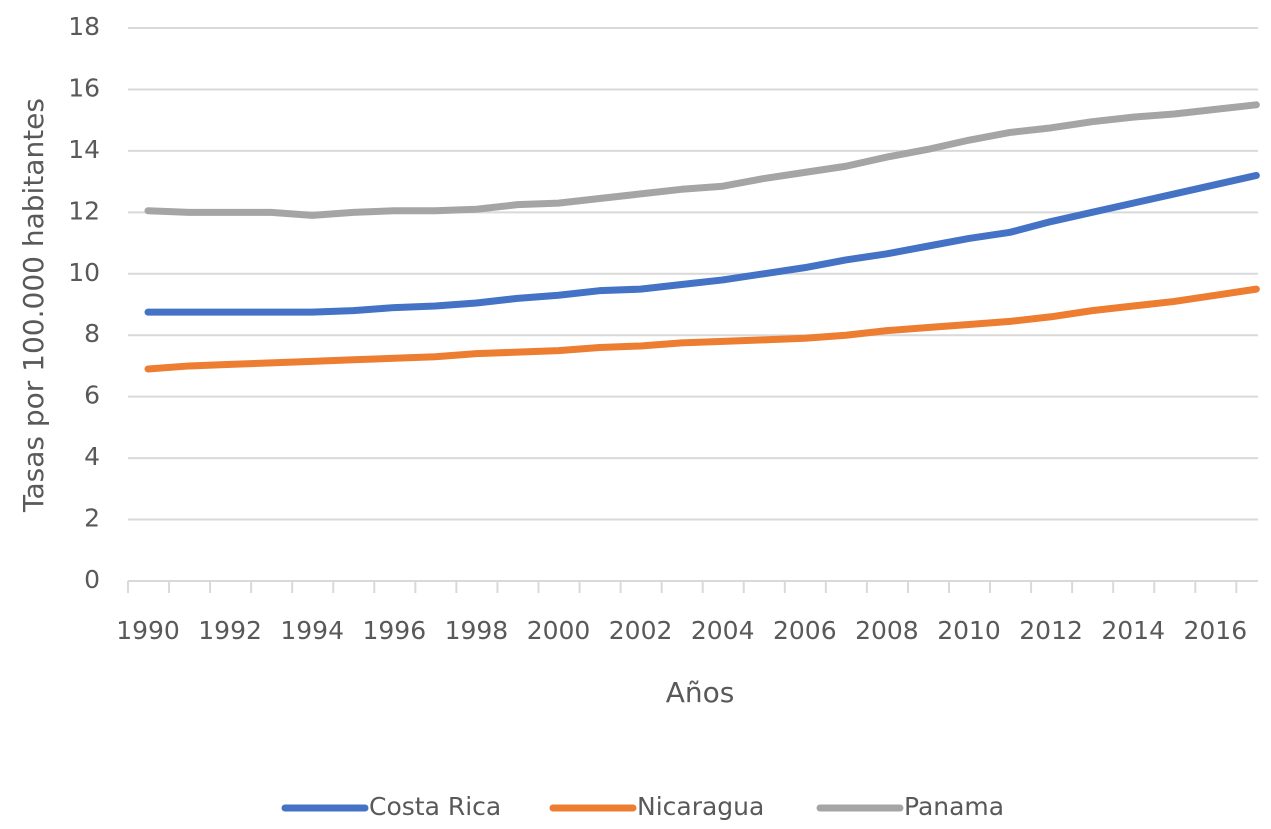 This screenshot has width=1271, height=829. I want to click on x-tick-label: 2006, so click(805, 630).